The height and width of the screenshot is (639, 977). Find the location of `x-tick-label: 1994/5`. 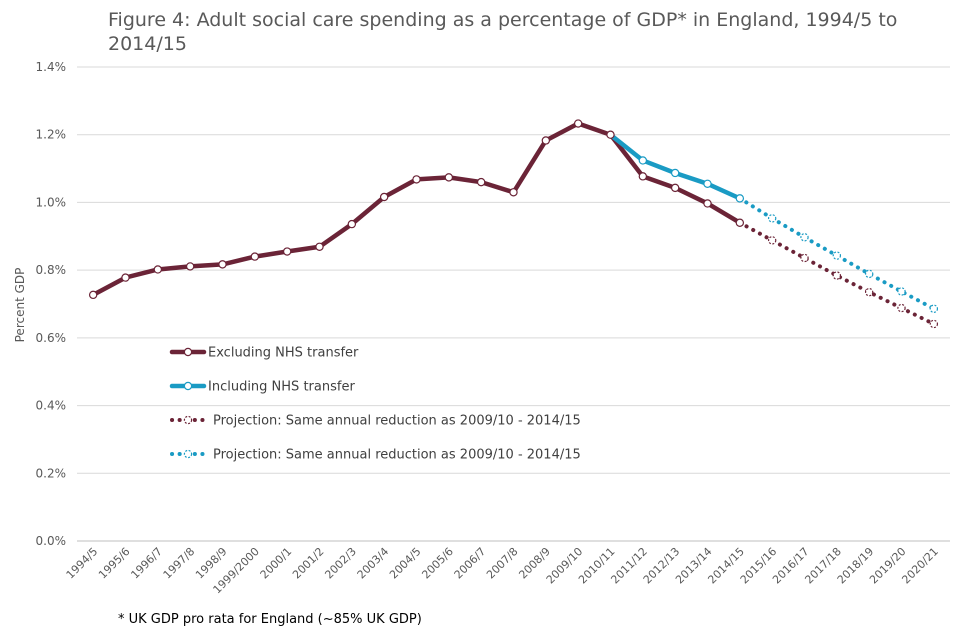

x-tick-label: 1994/5 is located at coordinates (82, 563).